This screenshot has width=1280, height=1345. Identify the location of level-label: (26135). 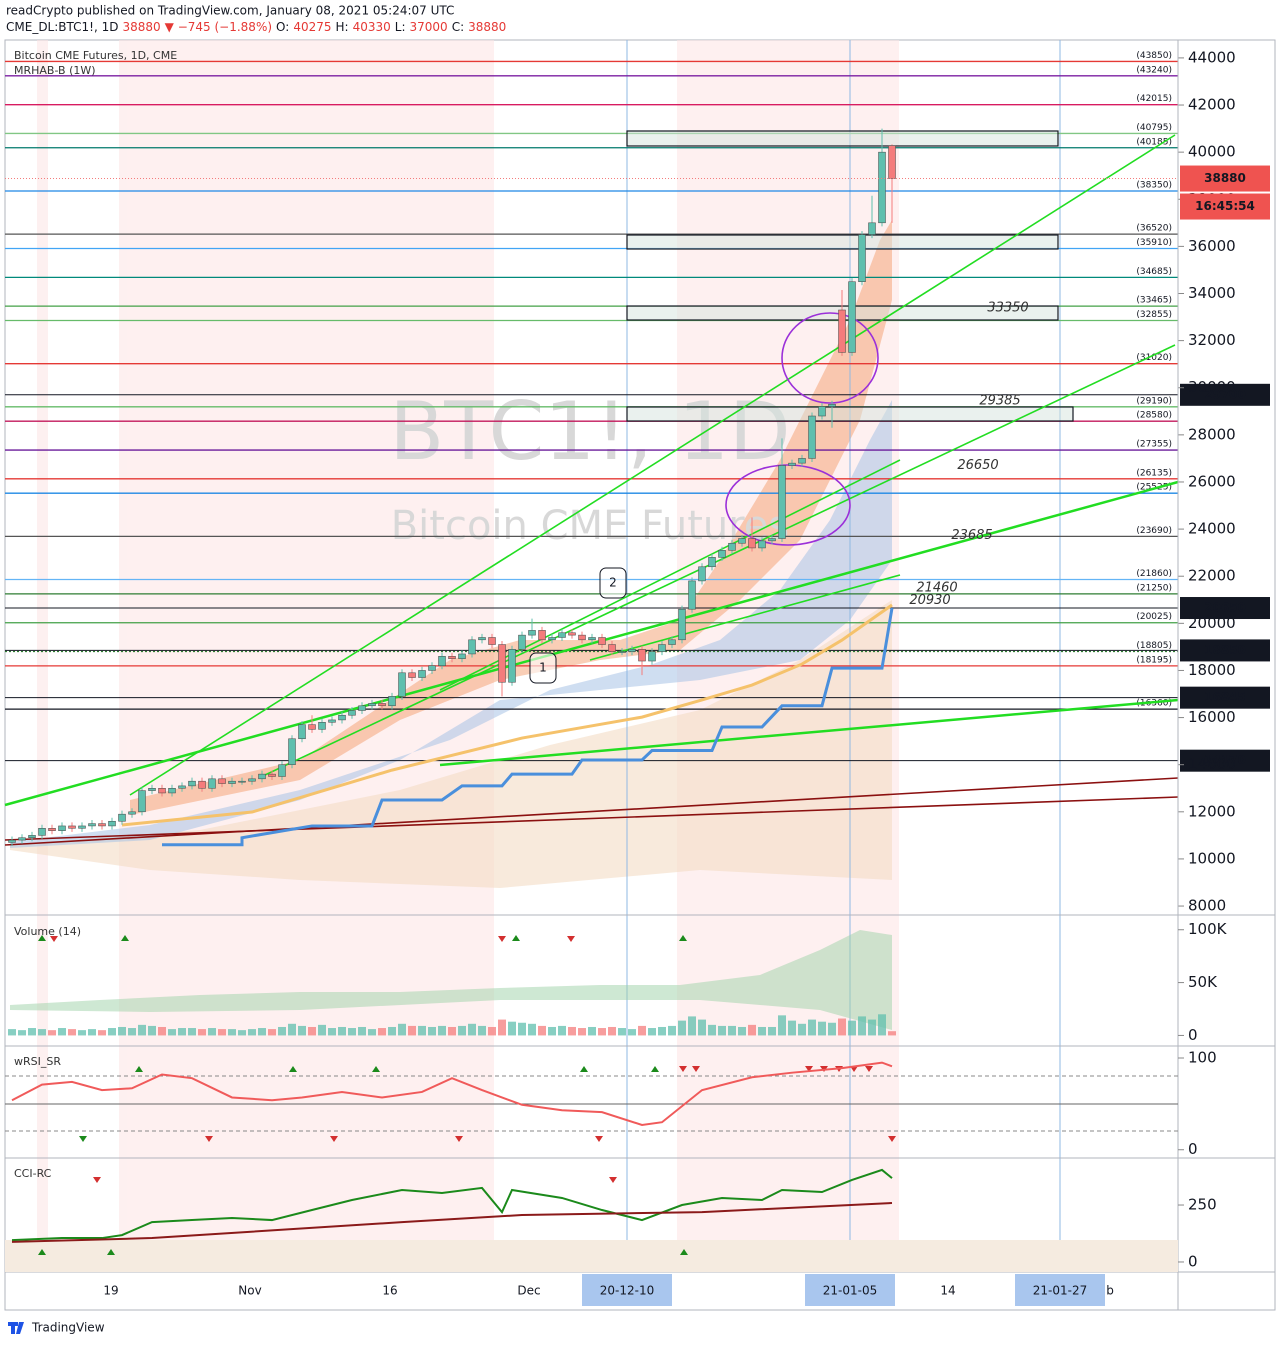
(1154, 473).